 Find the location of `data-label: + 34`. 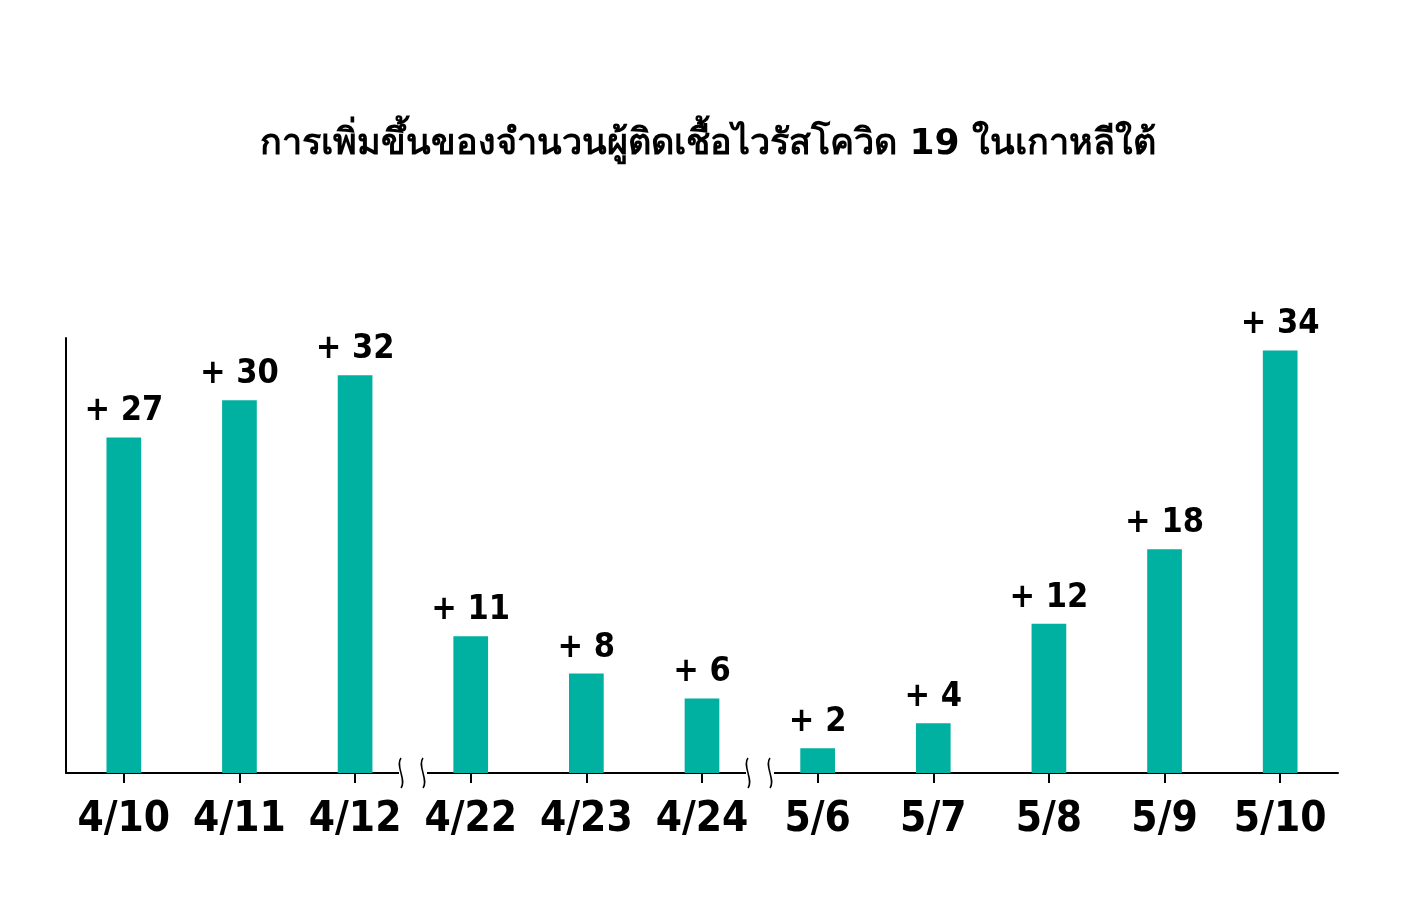

data-label: + 34 is located at coordinates (1280, 321).